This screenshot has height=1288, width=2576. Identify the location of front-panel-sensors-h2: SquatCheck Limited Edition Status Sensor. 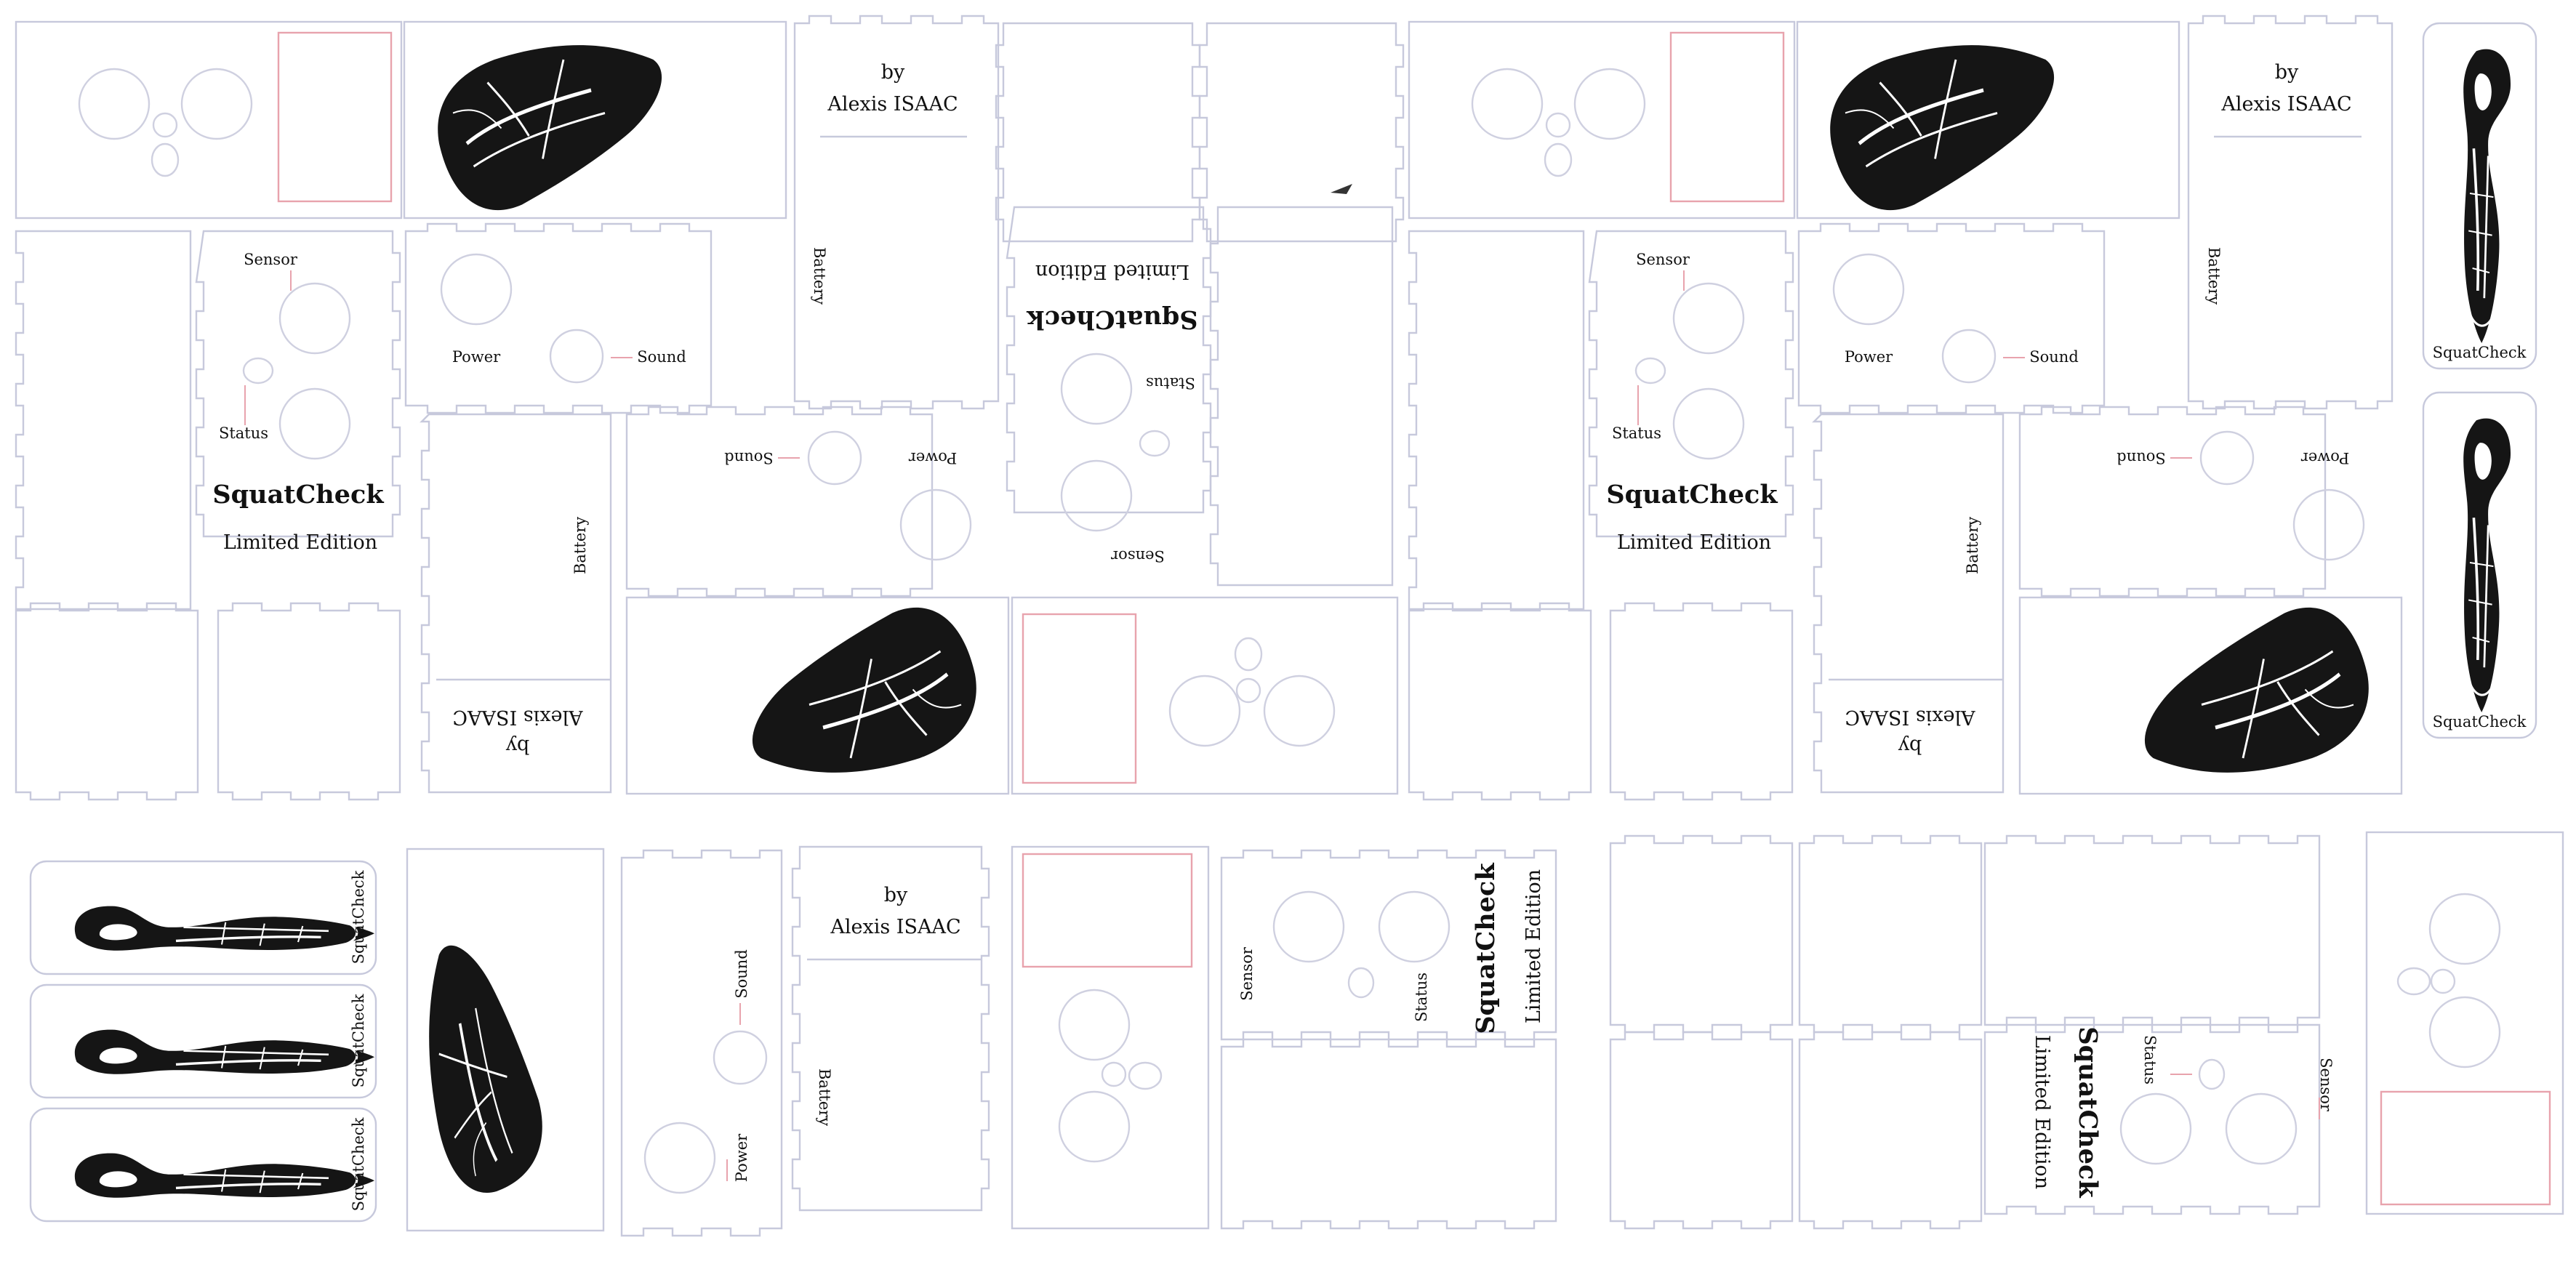
(2159, 1119).